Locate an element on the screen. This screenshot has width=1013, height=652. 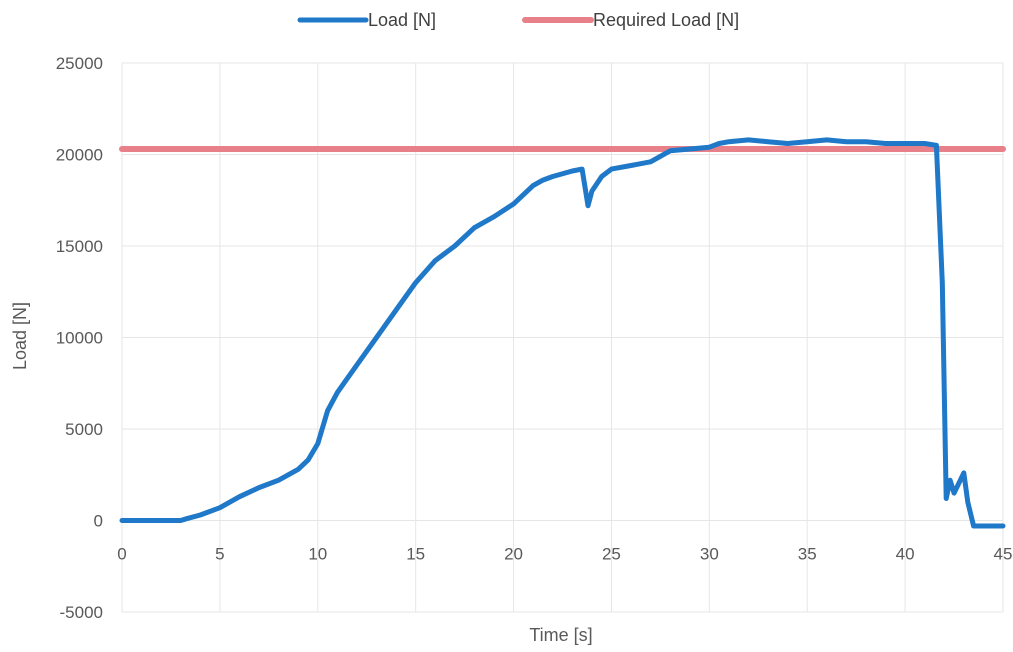
x-tick-label: 20 is located at coordinates (513, 554).